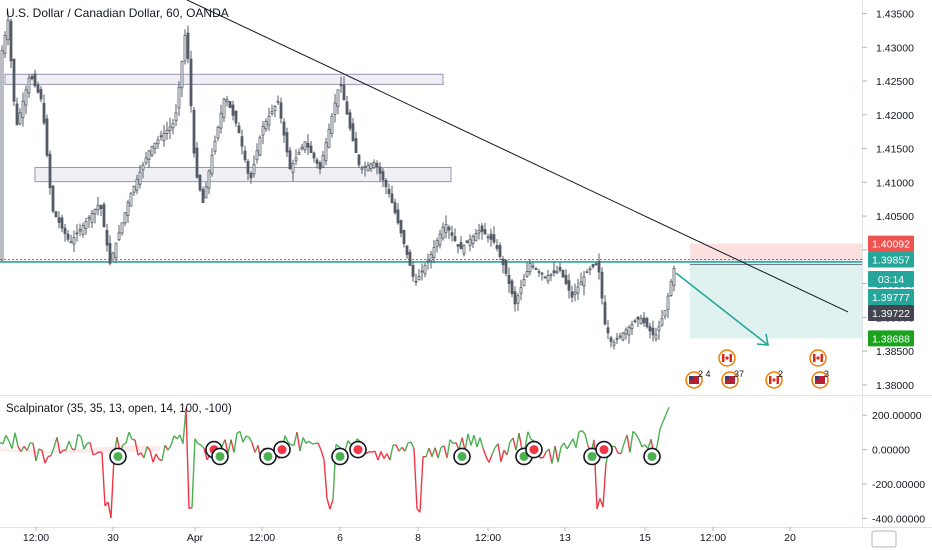 The image size is (932, 550). Describe the element at coordinates (897, 416) in the screenshot. I see `indicator-tick-label: 200.00000` at that location.